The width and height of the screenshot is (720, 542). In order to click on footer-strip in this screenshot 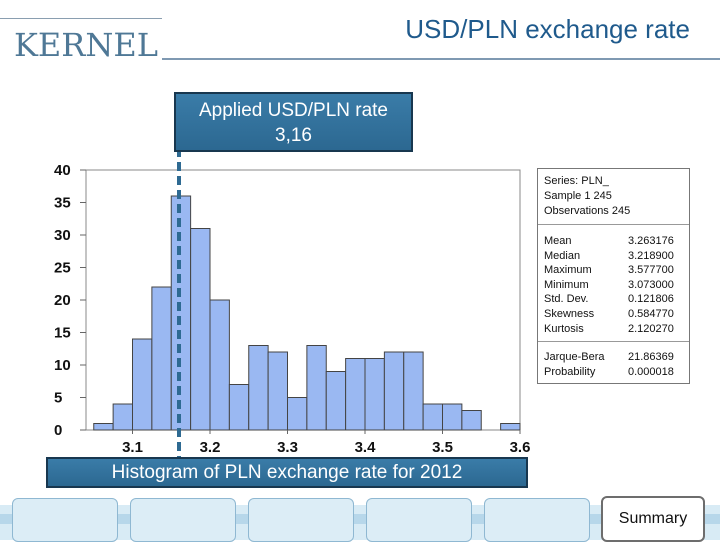, I will do `click(360, 519)`.